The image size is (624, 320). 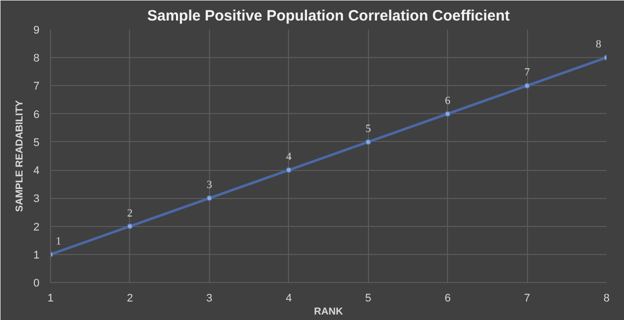 I want to click on y-tick-label: 6, so click(x=36, y=114).